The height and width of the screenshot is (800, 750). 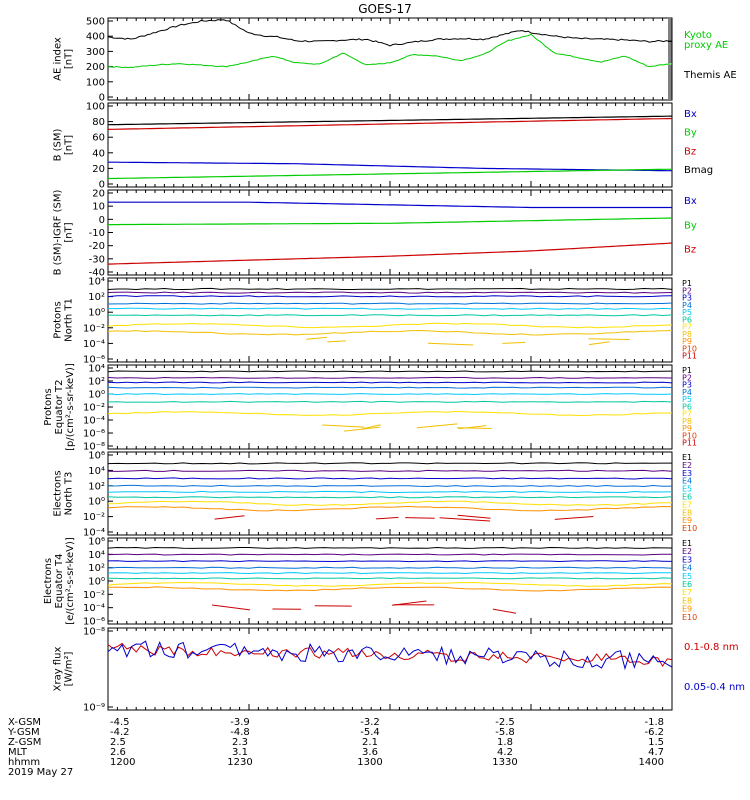 What do you see at coordinates (40, 772) in the screenshot?
I see `footer-date: 2019 May 27` at bounding box center [40, 772].